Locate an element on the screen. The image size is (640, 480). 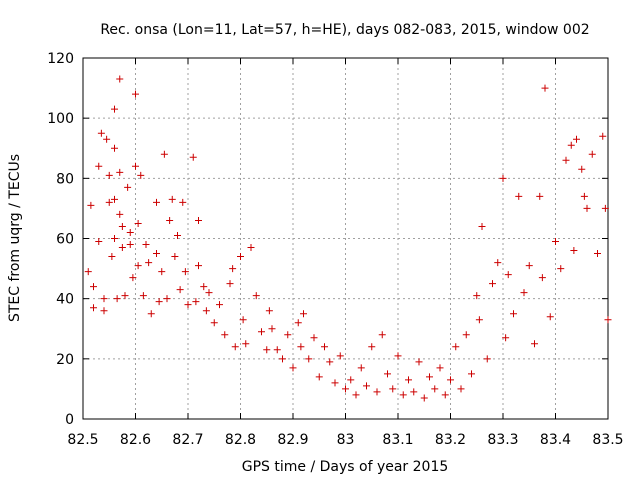
y-tick-label: 80 is located at coordinates (65, 179).